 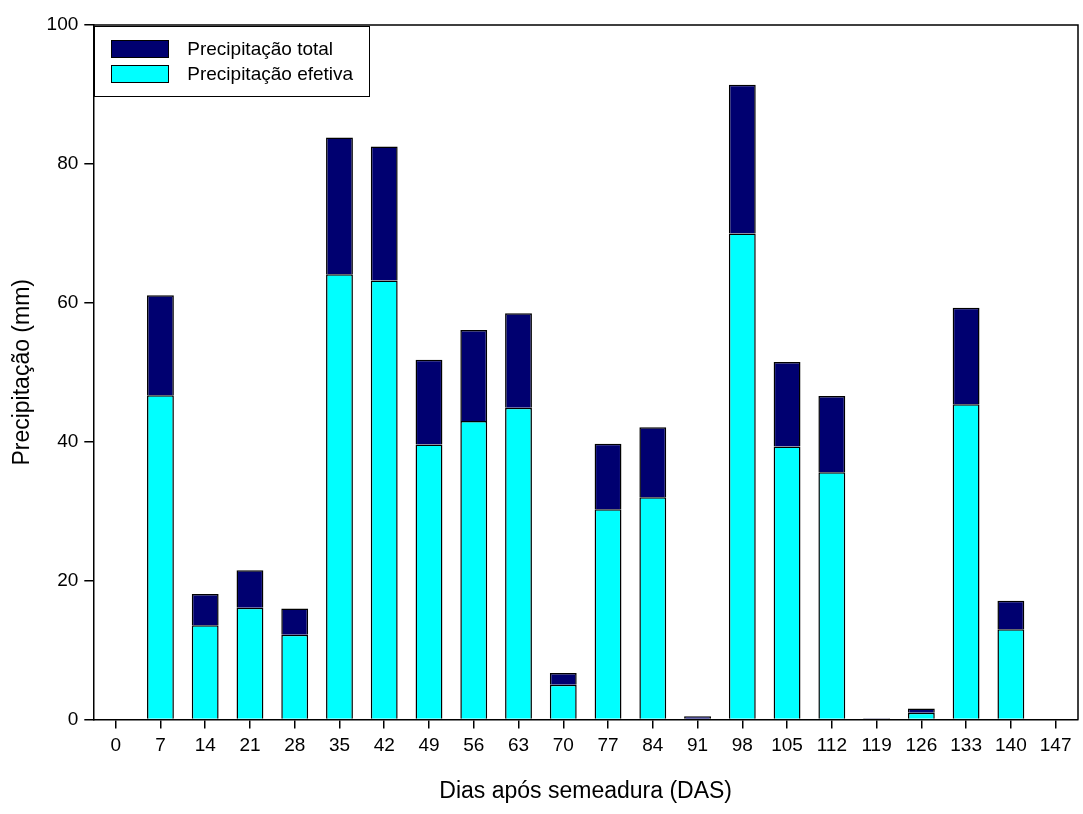 I want to click on x-tick-label: 56, so click(x=474, y=745).